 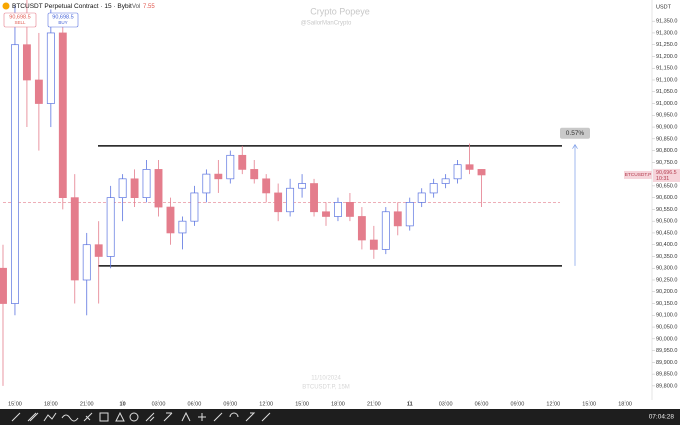 What do you see at coordinates (266, 404) in the screenshot?
I see `x-tick-label: 12:00` at bounding box center [266, 404].